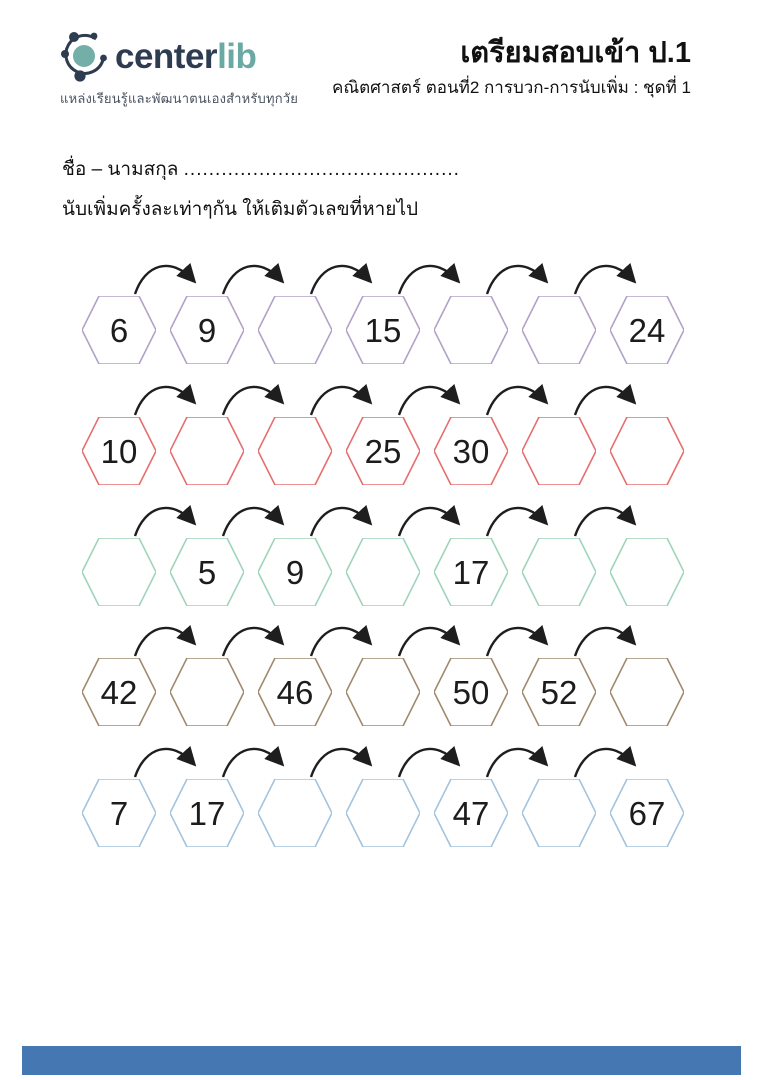  Describe the element at coordinates (166, 56) in the screenshot. I see `brand-primary-text: center` at that location.